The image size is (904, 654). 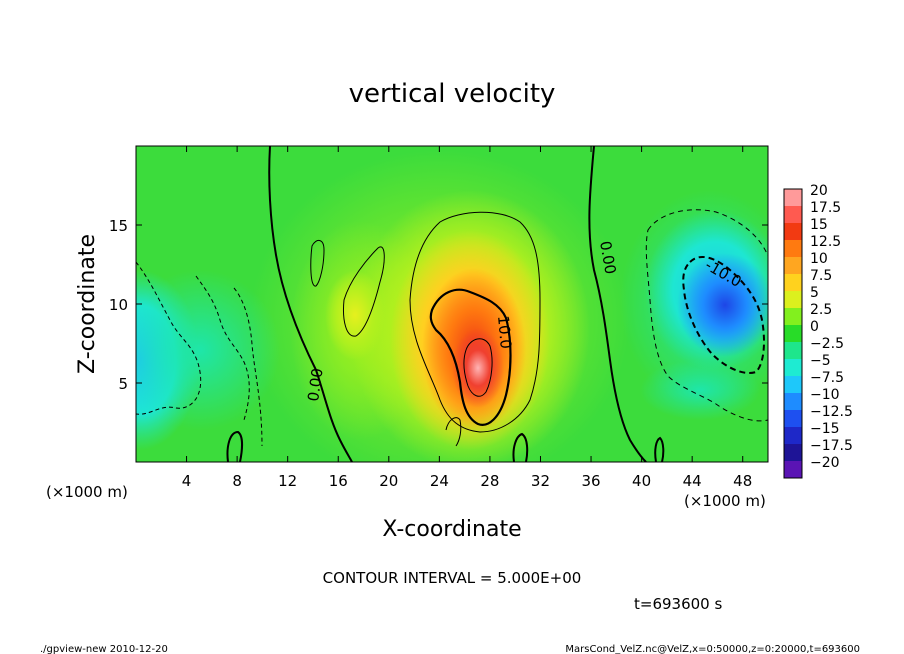 I want to click on colorbar-label: 10, so click(x=819, y=259).